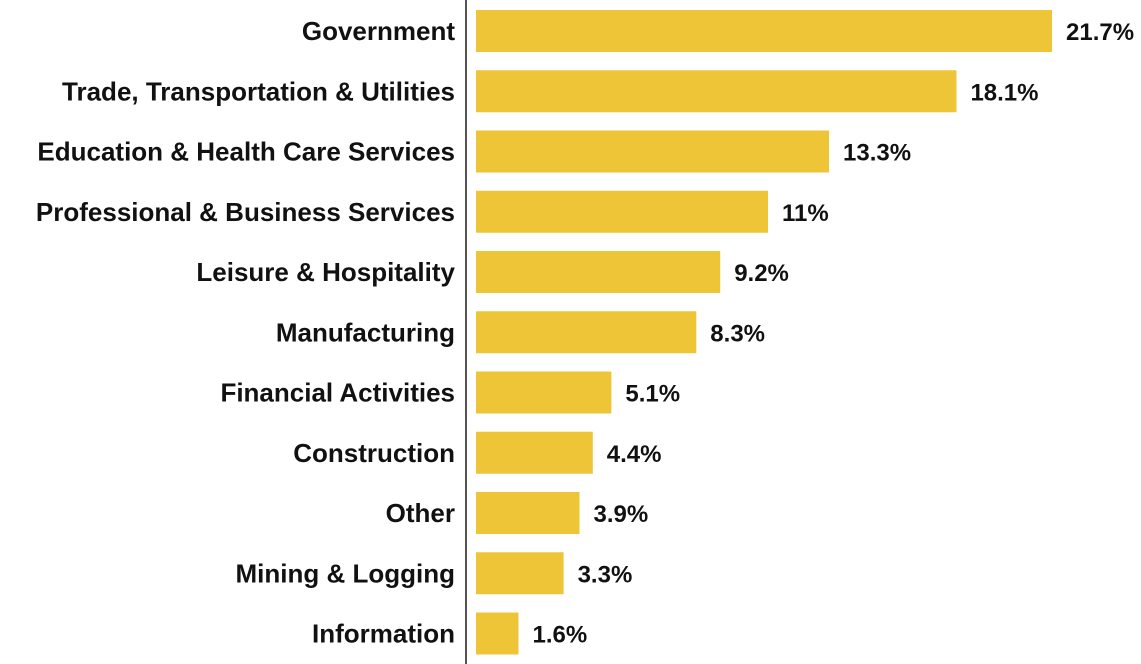 The height and width of the screenshot is (664, 1141). I want to click on value-label-government: 21.7%, so click(1100, 32).